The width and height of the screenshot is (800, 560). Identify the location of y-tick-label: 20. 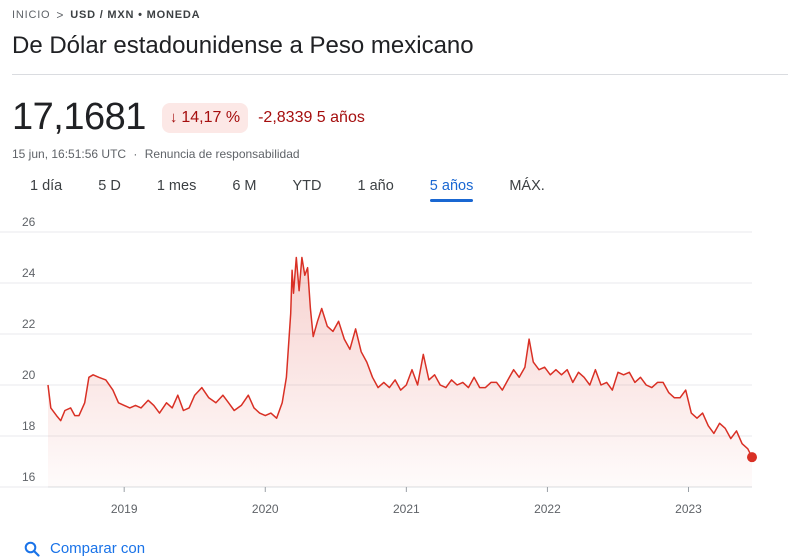
(29, 375).